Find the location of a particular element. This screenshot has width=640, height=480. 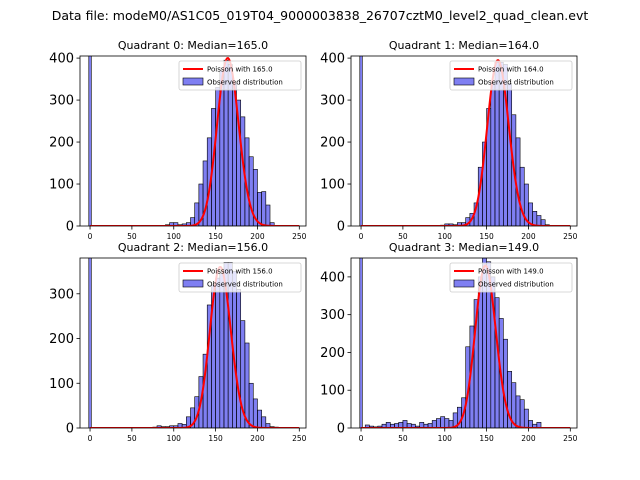

legend-line-label: Poisson with 164.0 is located at coordinates (511, 70).